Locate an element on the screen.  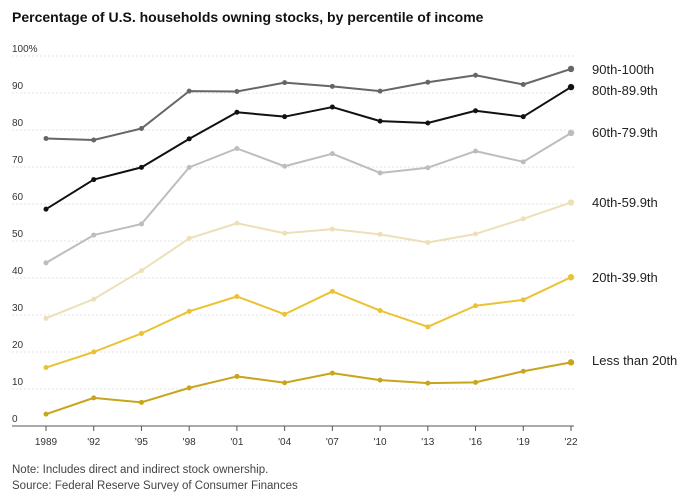
x-tick-label: '04 is located at coordinates (284, 442).